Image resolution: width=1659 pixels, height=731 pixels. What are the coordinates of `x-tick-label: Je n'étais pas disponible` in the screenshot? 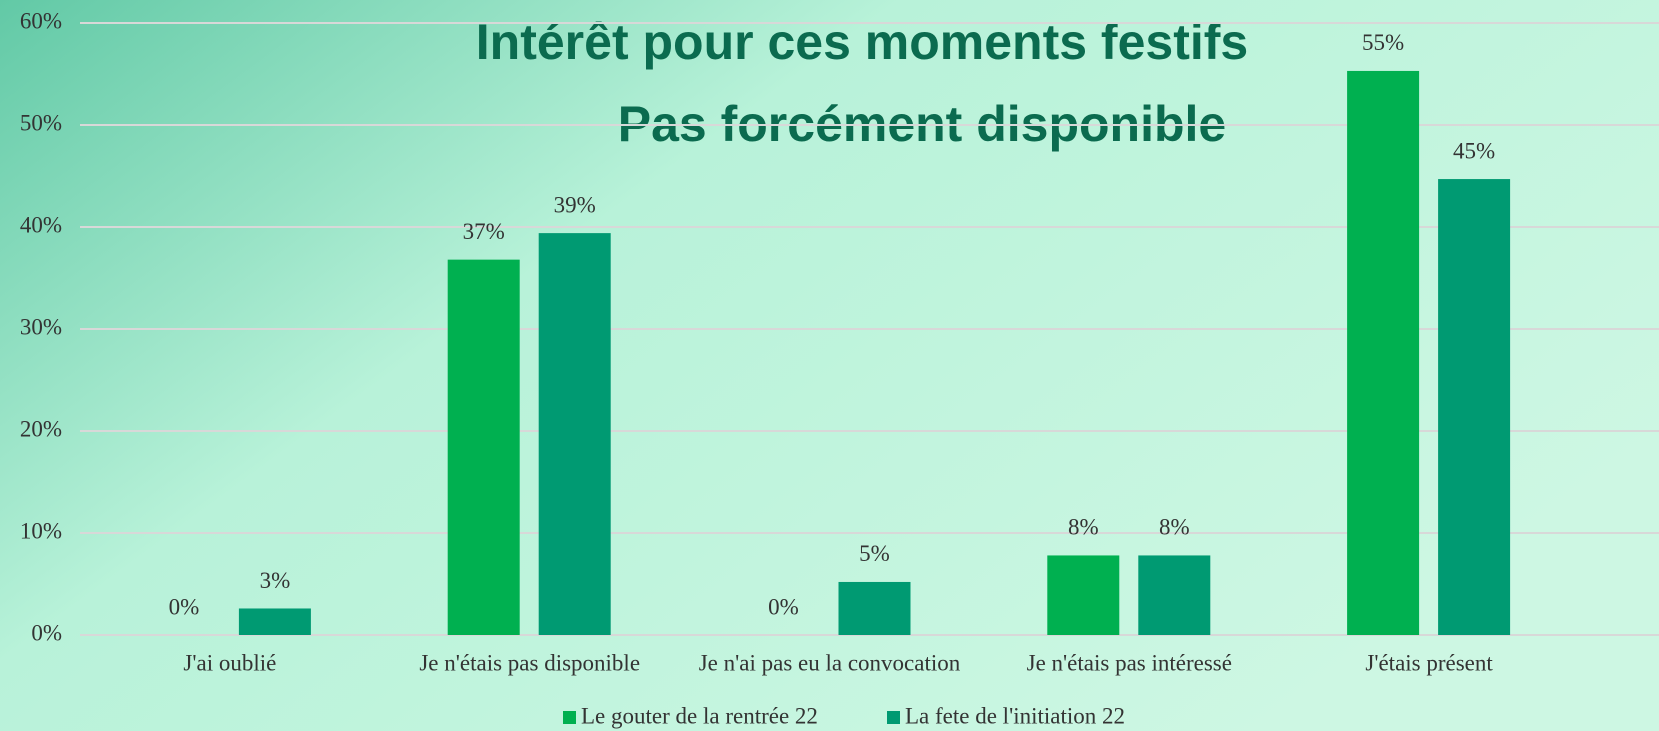 It's located at (529, 662).